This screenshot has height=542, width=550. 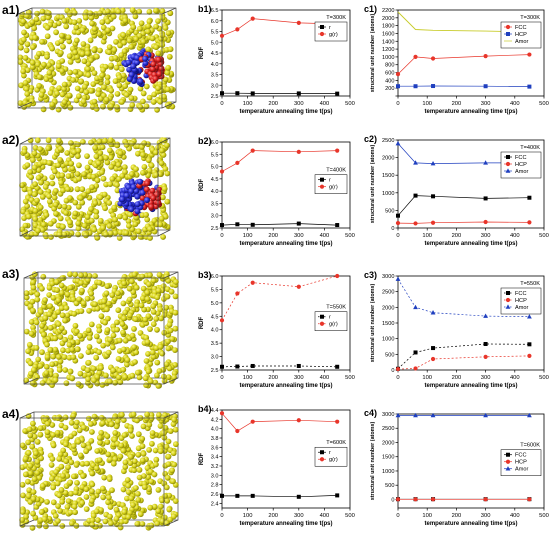 I want to click on y-tick-label: 800, so click(x=389, y=66).